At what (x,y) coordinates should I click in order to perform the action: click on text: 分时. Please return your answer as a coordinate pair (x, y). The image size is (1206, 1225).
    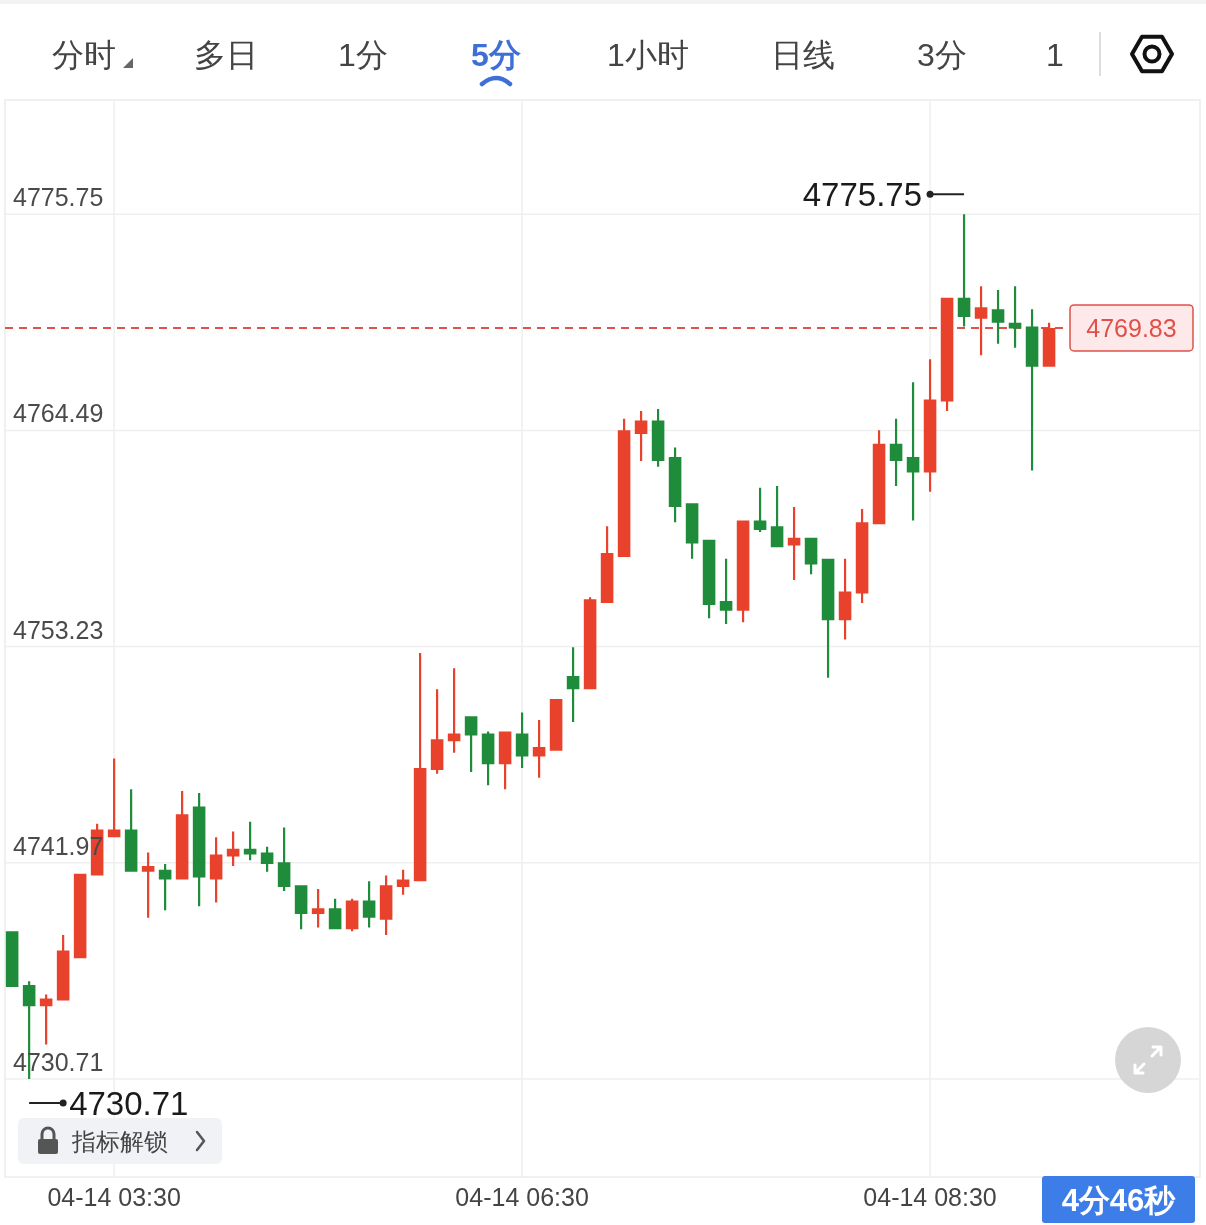
    Looking at the image, I should click on (84, 55).